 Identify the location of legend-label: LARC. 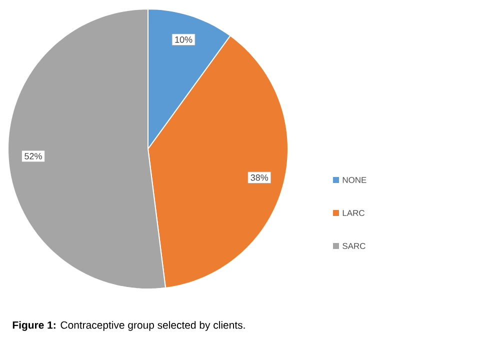
(353, 213).